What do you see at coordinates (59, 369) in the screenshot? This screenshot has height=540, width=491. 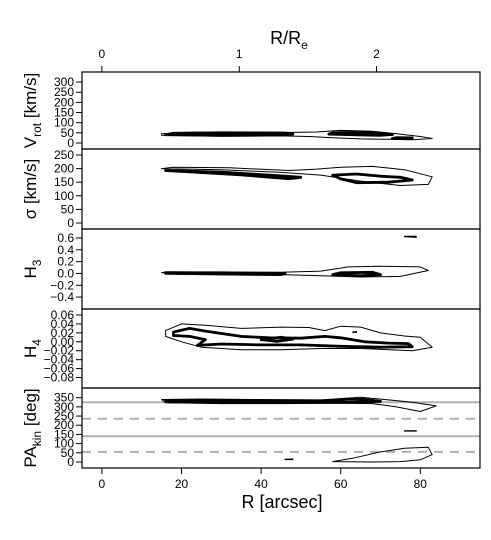 I see `y-tick-label-h4: −0.06` at bounding box center [59, 369].